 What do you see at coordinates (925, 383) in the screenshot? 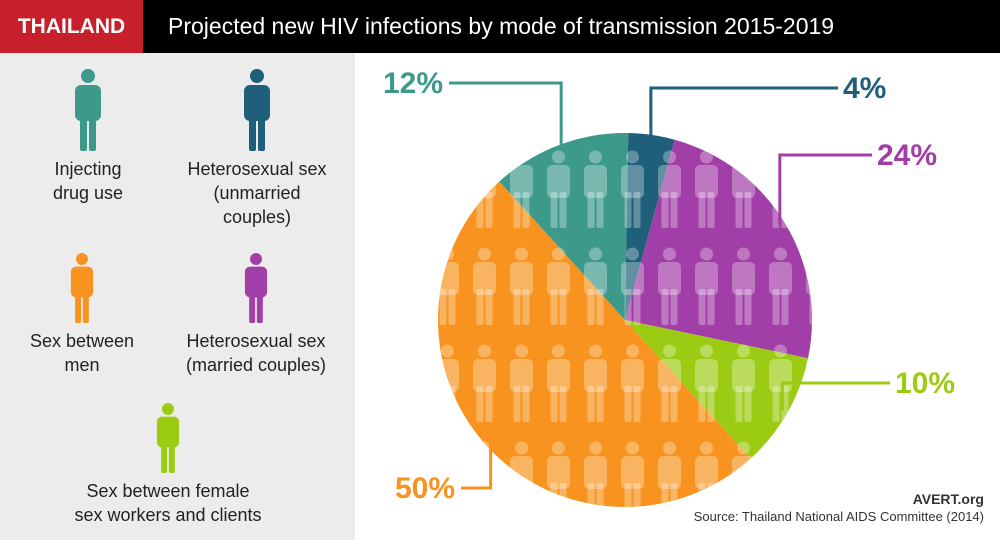
I see `slice-value-label: 10%` at bounding box center [925, 383].